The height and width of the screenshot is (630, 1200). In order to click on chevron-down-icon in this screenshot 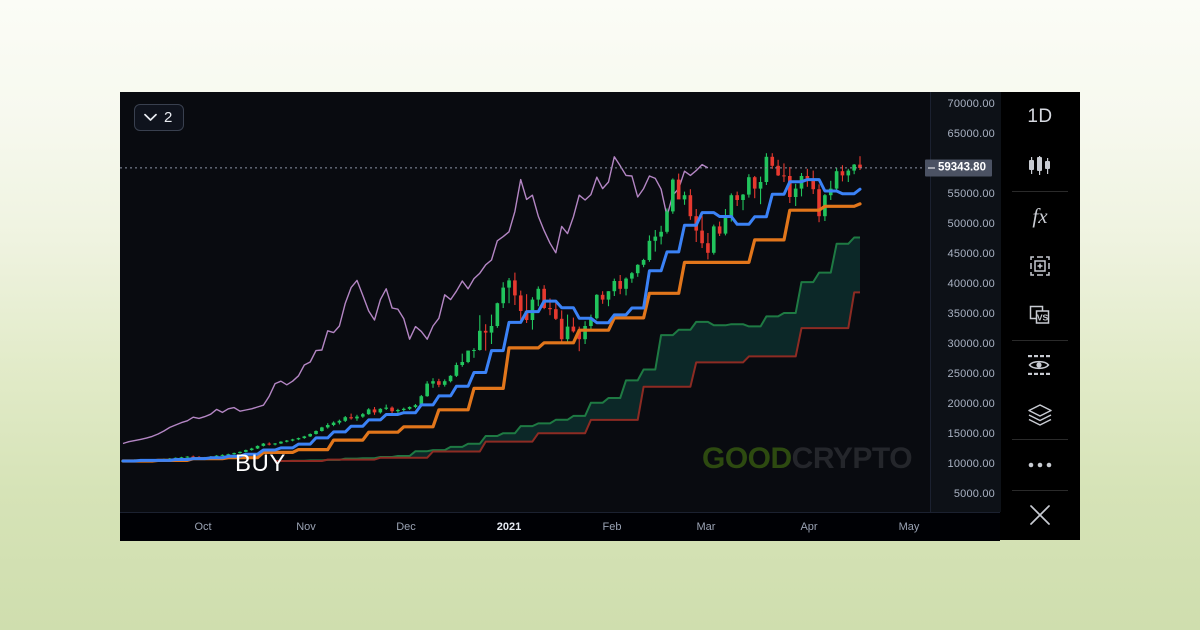, I will do `click(150, 117)`.